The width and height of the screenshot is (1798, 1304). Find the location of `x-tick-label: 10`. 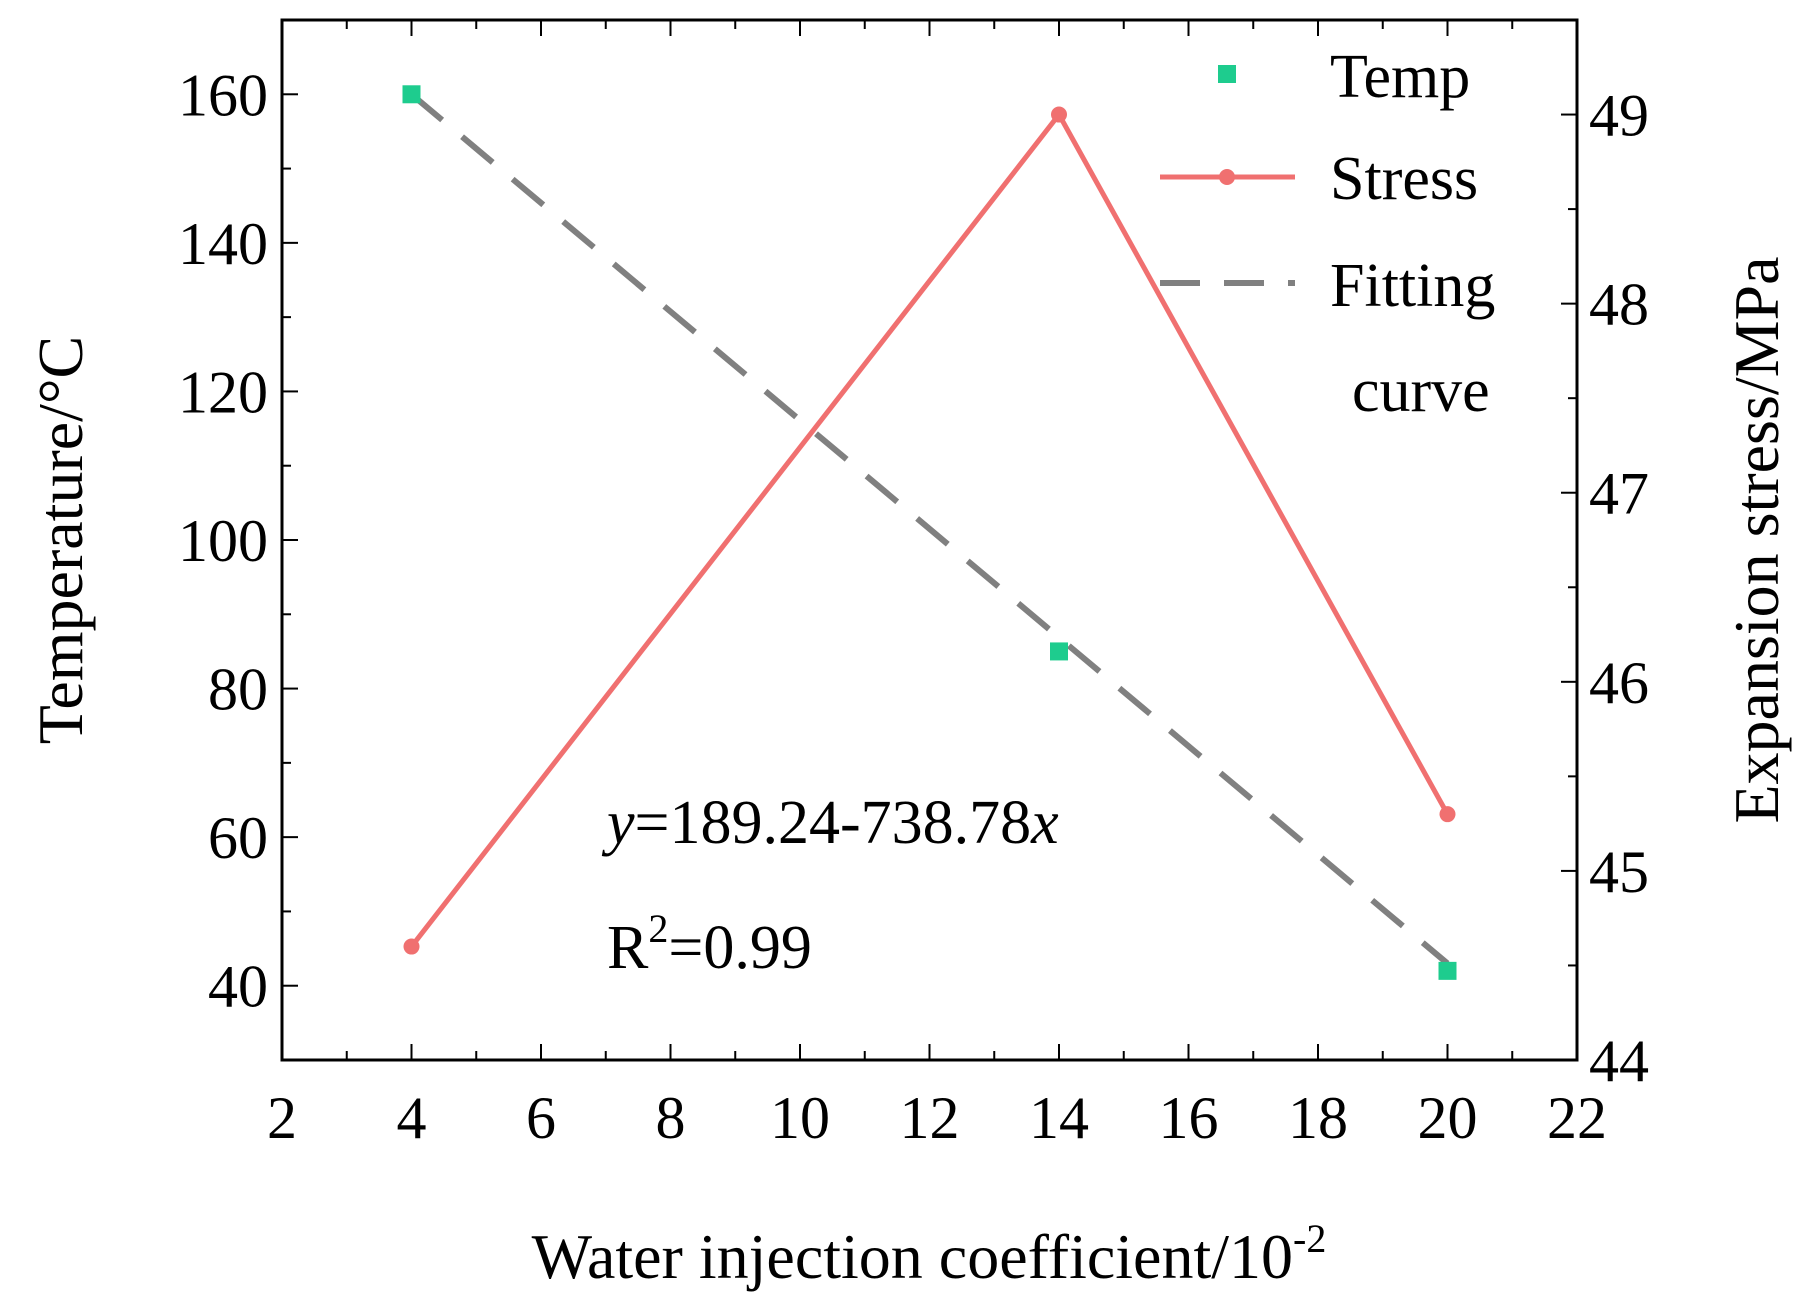

x-tick-label: 10 is located at coordinates (800, 1118).